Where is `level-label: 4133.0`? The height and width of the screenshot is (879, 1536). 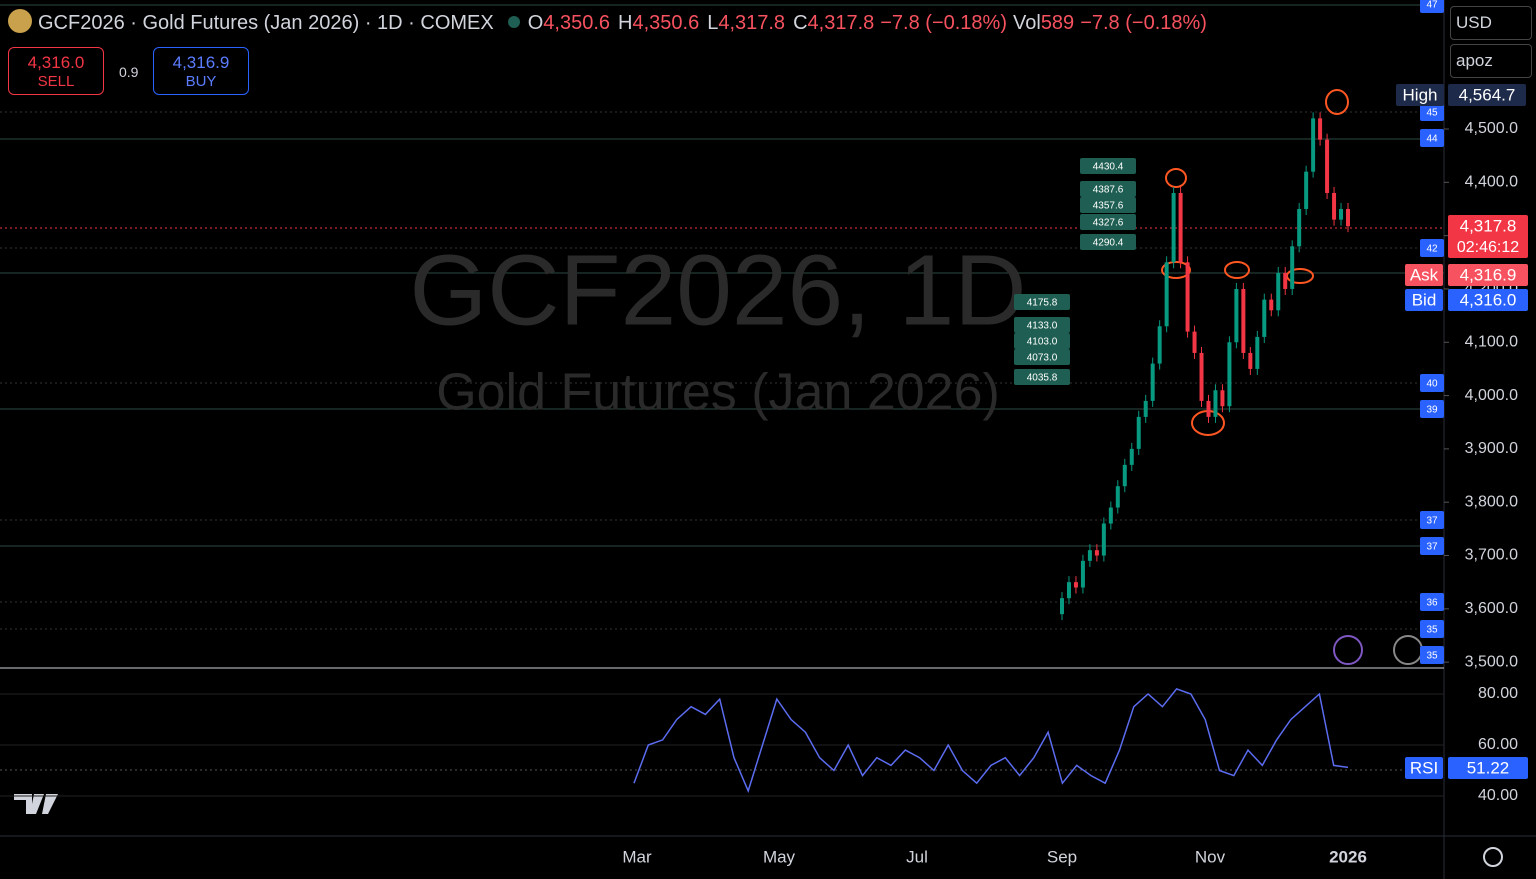 level-label: 4133.0 is located at coordinates (1042, 326).